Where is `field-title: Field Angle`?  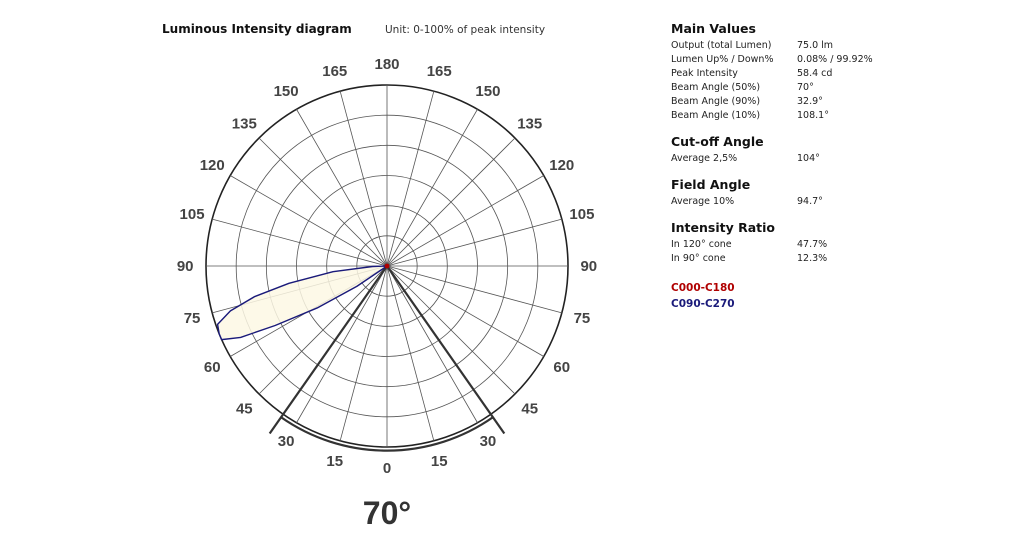 field-title: Field Angle is located at coordinates (711, 184).